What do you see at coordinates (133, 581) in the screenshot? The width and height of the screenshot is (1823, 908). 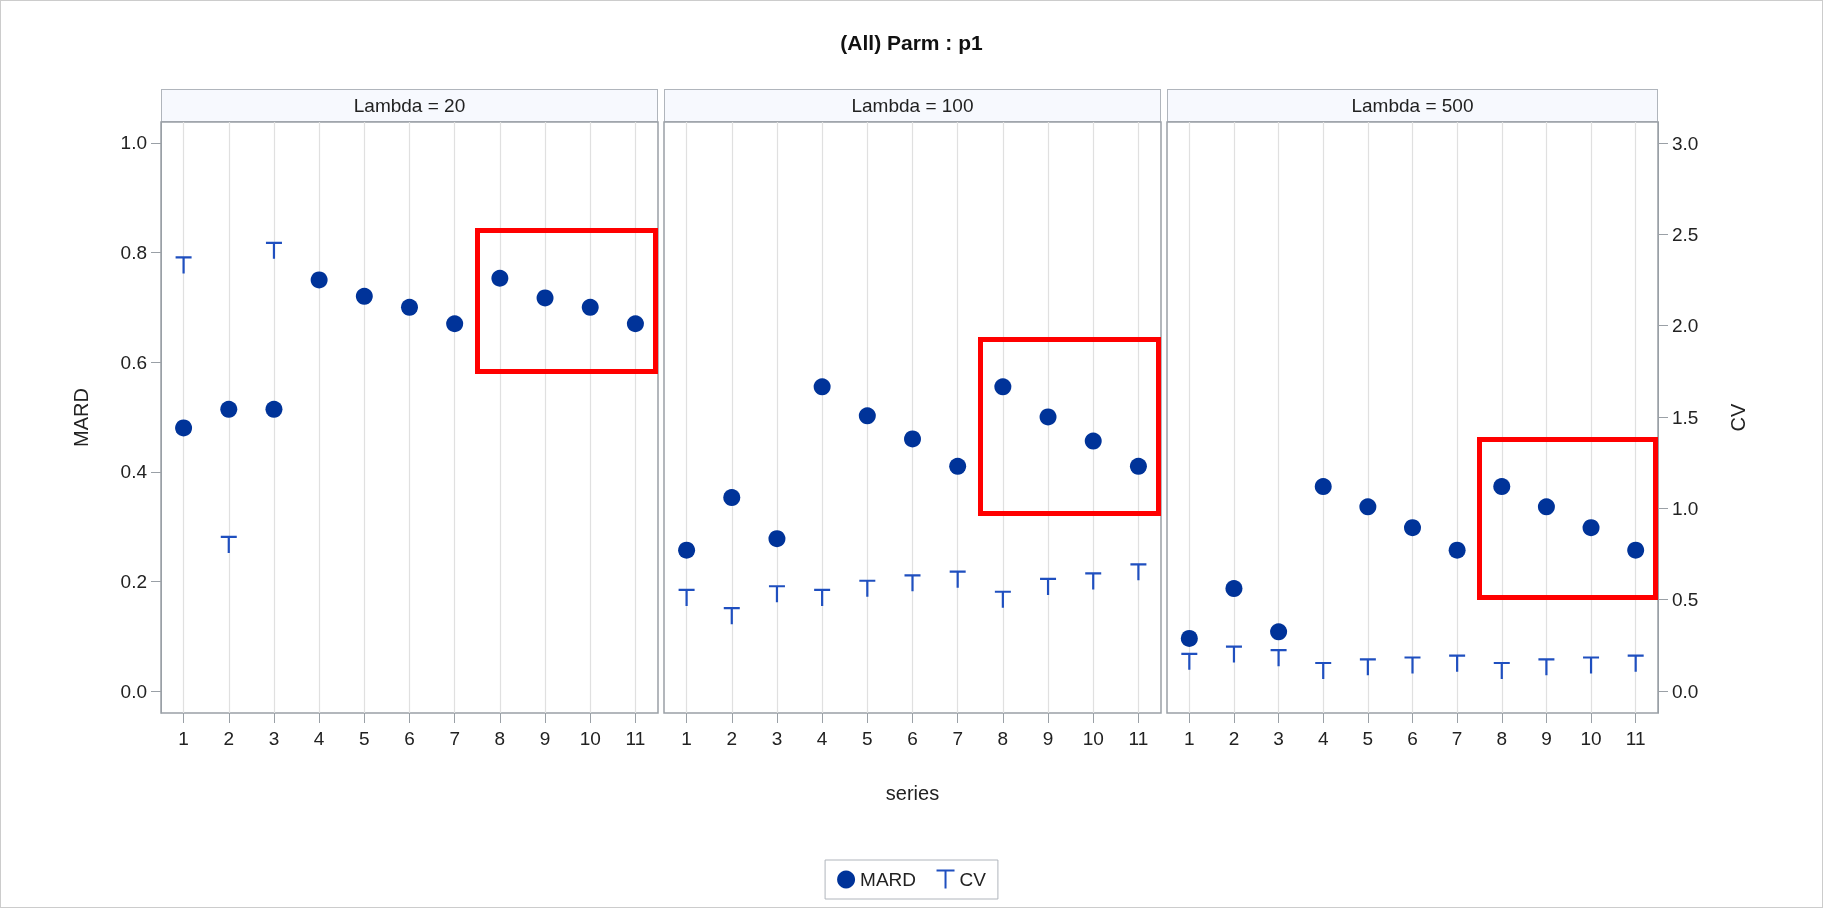 I see `y-tick-label: 0.2` at bounding box center [133, 581].